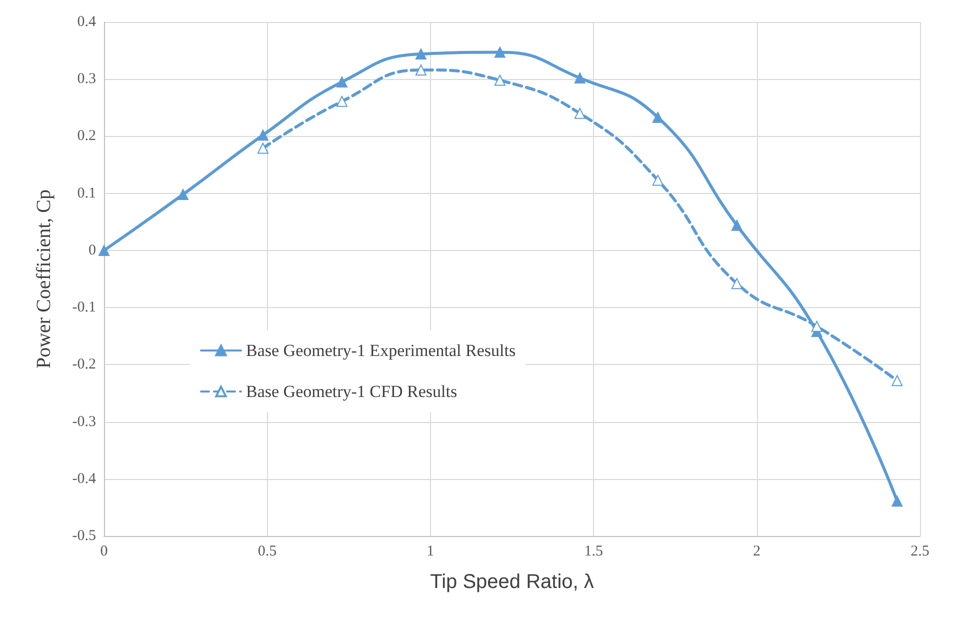  What do you see at coordinates (104, 552) in the screenshot?
I see `x-tick-label: 0` at bounding box center [104, 552].